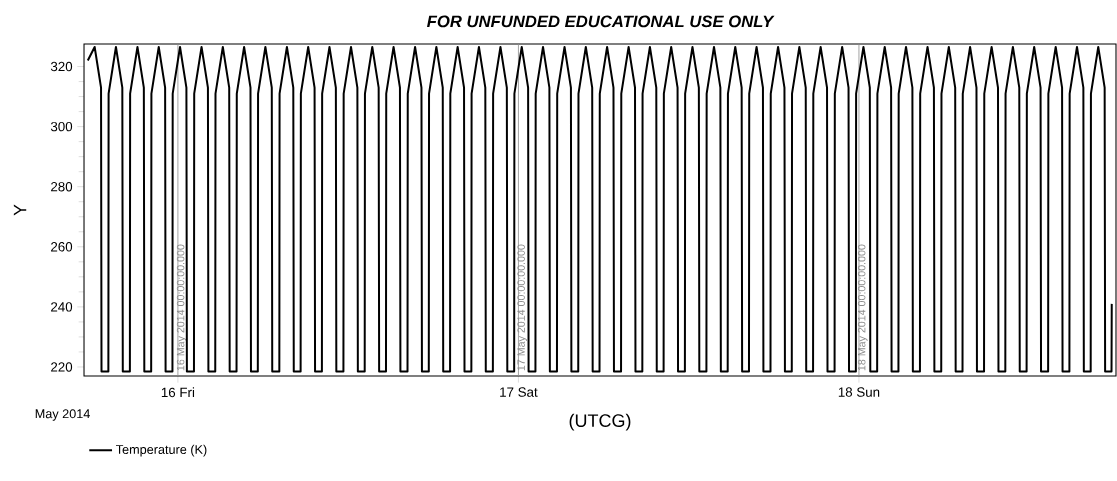 The width and height of the screenshot is (1117, 481). What do you see at coordinates (178, 392) in the screenshot?
I see `x-tick-label: 16 Fri` at bounding box center [178, 392].